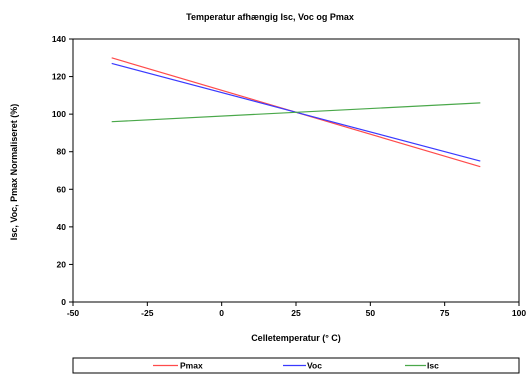 Image resolution: width=530 pixels, height=381 pixels. What do you see at coordinates (73, 313) in the screenshot?
I see `x-tick-label: -50` at bounding box center [73, 313].